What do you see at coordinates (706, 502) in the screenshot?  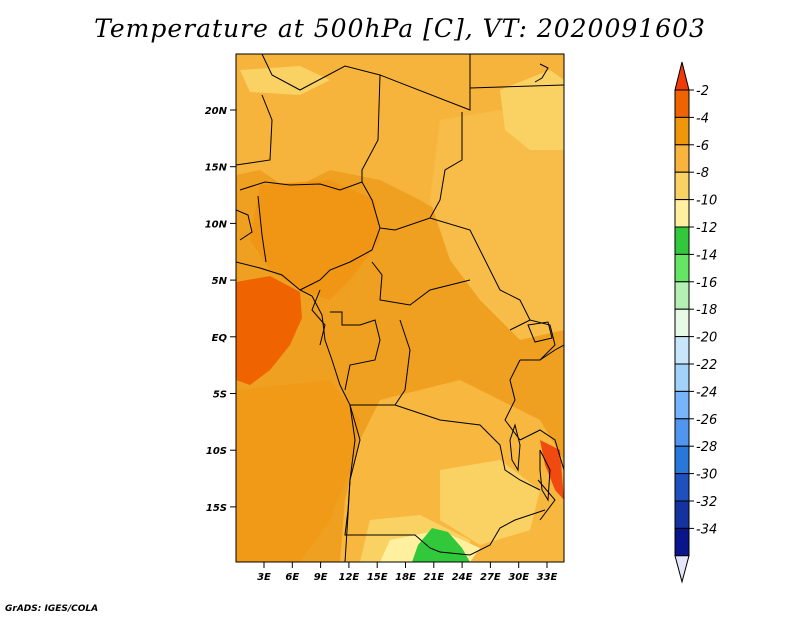 I see `colorbar-label: -32` at bounding box center [706, 502].